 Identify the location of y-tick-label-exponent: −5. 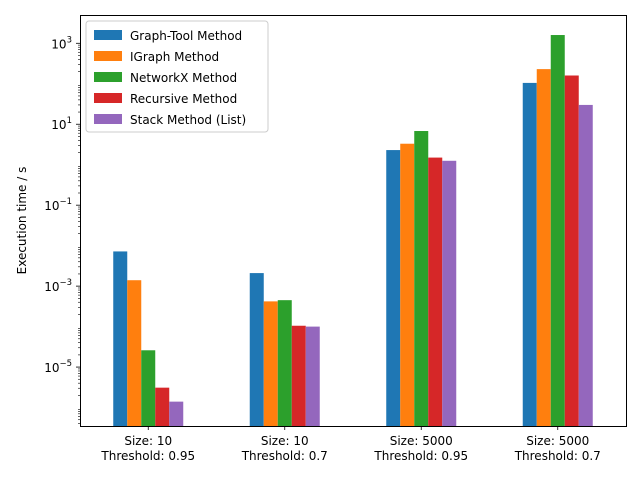
(65, 364).